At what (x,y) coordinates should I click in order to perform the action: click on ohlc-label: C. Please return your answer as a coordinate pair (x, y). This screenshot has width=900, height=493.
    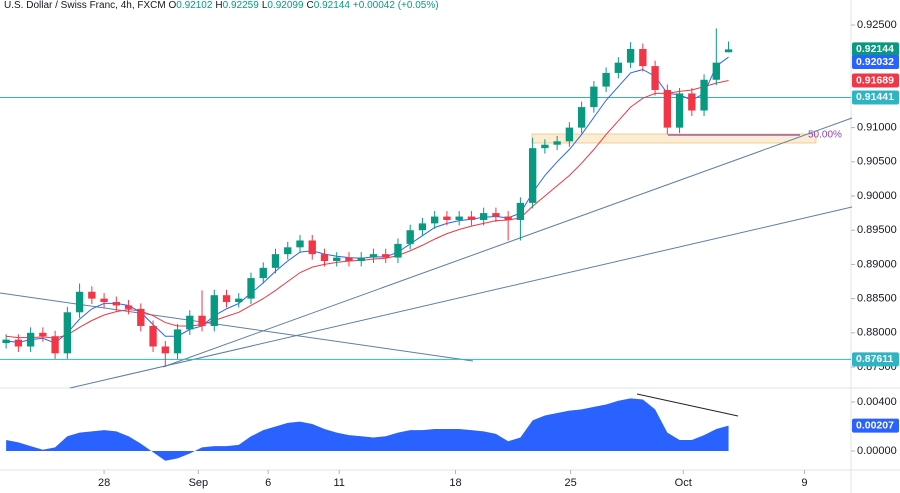
    Looking at the image, I should click on (310, 5).